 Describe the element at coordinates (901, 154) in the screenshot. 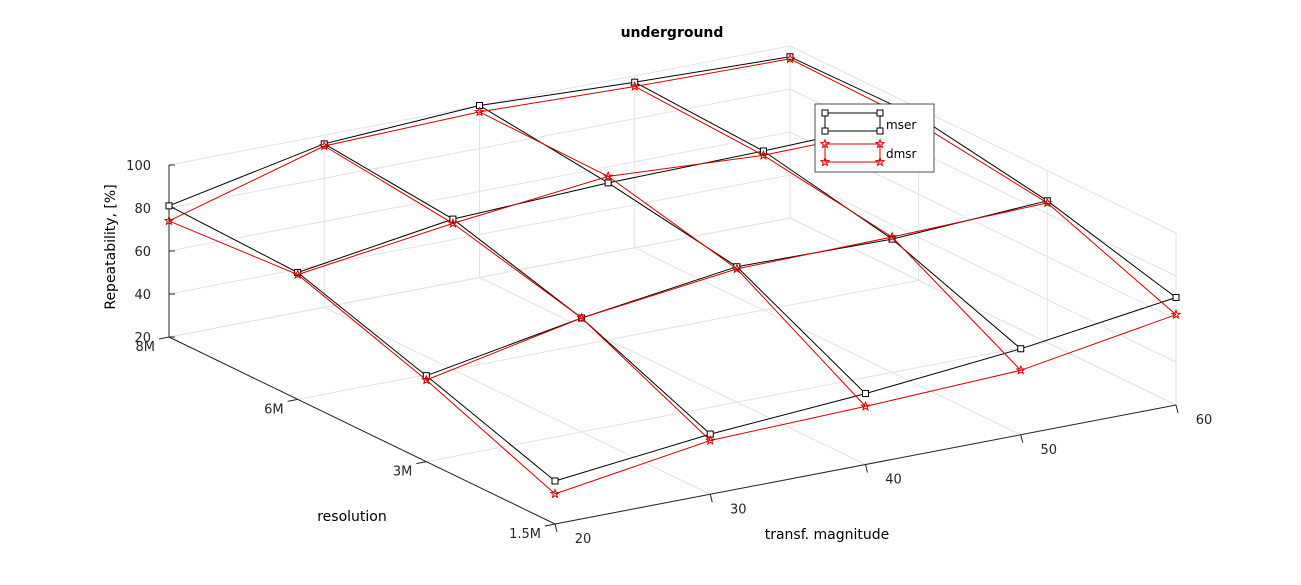

I see `legend-label-dmsr: dmsr` at that location.